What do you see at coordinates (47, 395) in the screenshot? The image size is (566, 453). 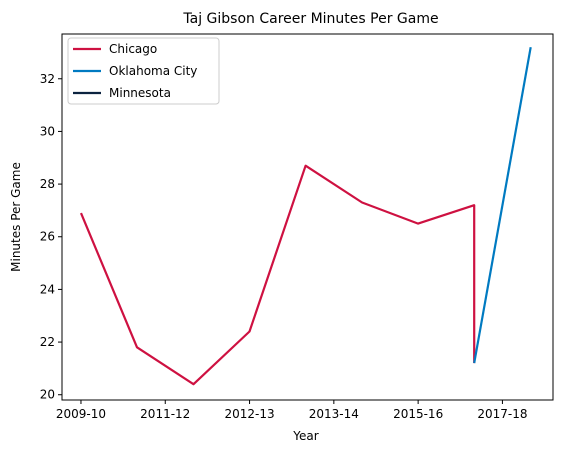 I see `y-tick-label: 20` at bounding box center [47, 395].